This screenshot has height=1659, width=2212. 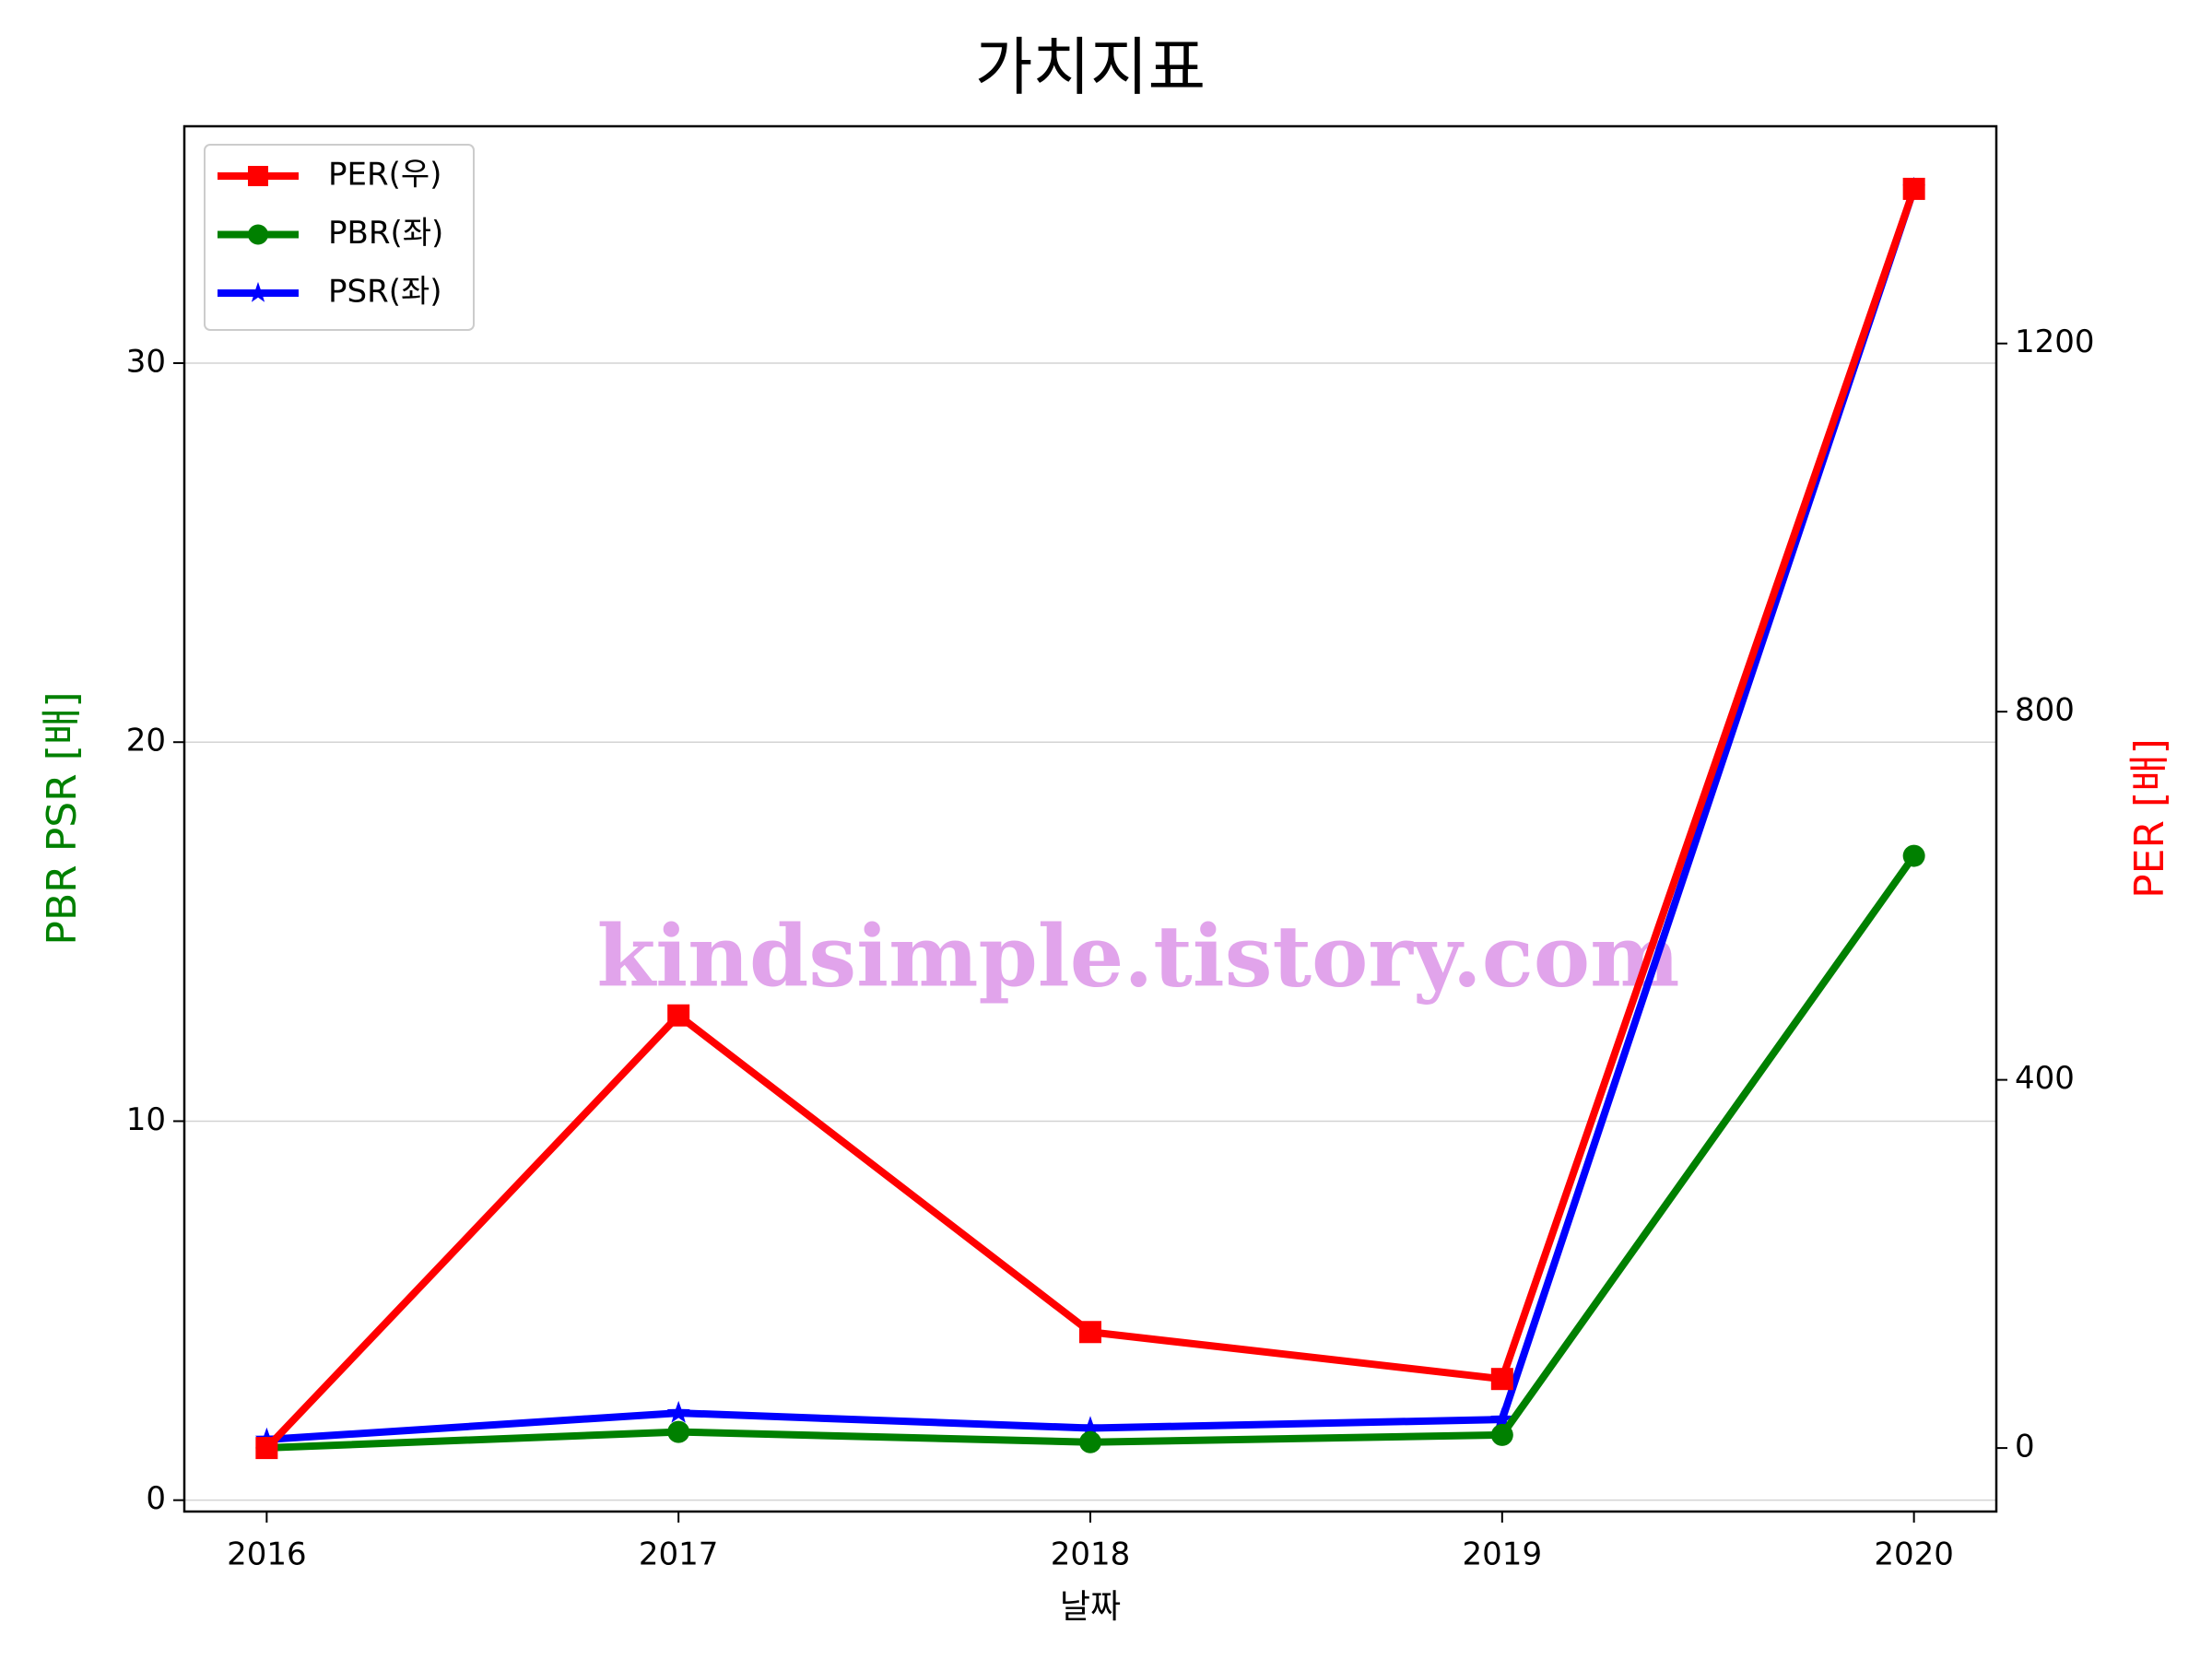 I want to click on chart-title: 가치지표, so click(x=1090, y=68).